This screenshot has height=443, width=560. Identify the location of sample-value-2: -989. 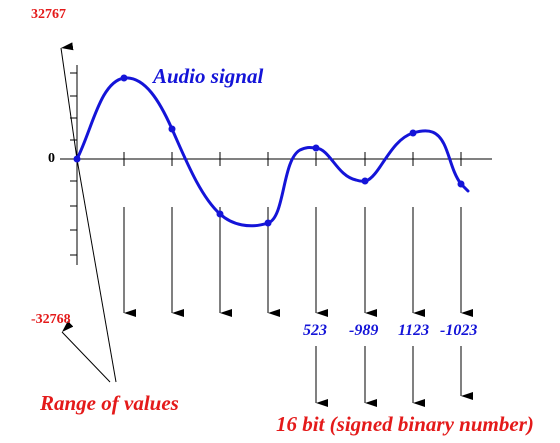
(364, 330).